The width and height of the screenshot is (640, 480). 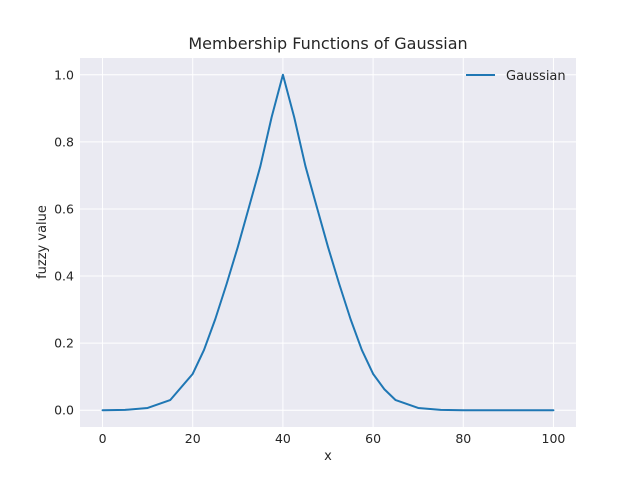 I want to click on y-tick-label: 0.8, so click(x=64, y=141).